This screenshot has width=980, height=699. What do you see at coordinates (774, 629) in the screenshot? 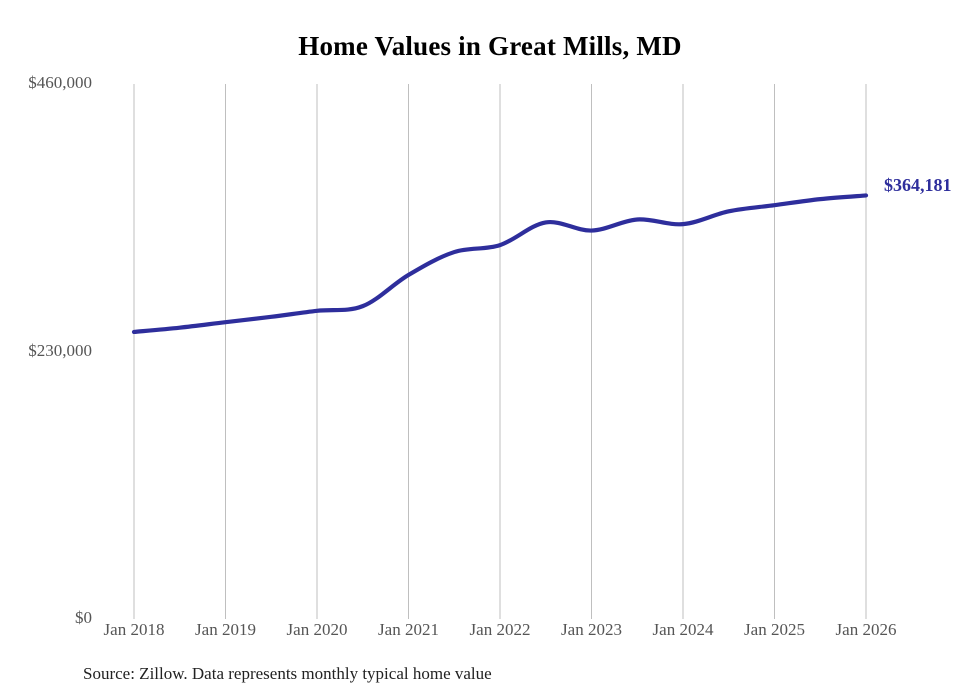
I see `x-axis-tick-label-jan-2025: Jan 2025` at bounding box center [774, 629].